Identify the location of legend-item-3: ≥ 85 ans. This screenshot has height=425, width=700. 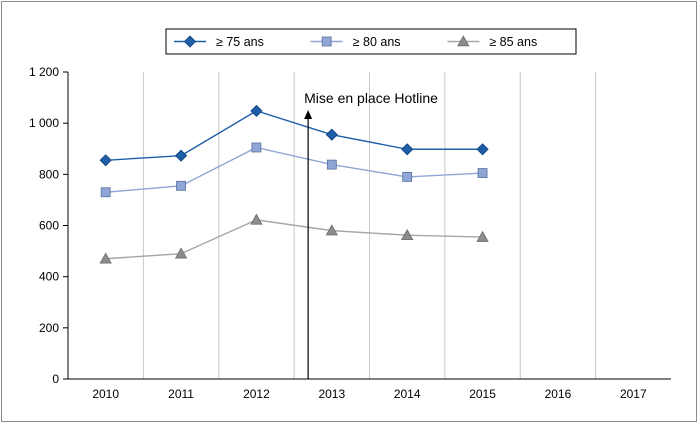
(492, 42).